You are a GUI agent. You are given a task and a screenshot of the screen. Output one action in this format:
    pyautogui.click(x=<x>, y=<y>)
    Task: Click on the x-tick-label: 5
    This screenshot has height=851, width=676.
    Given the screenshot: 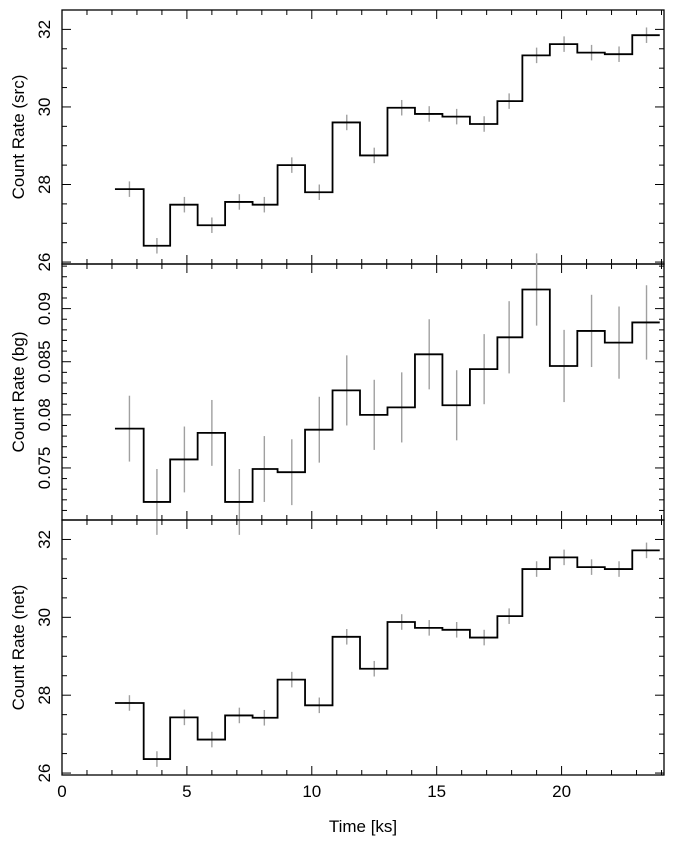 What is the action you would take?
    pyautogui.click(x=186, y=791)
    